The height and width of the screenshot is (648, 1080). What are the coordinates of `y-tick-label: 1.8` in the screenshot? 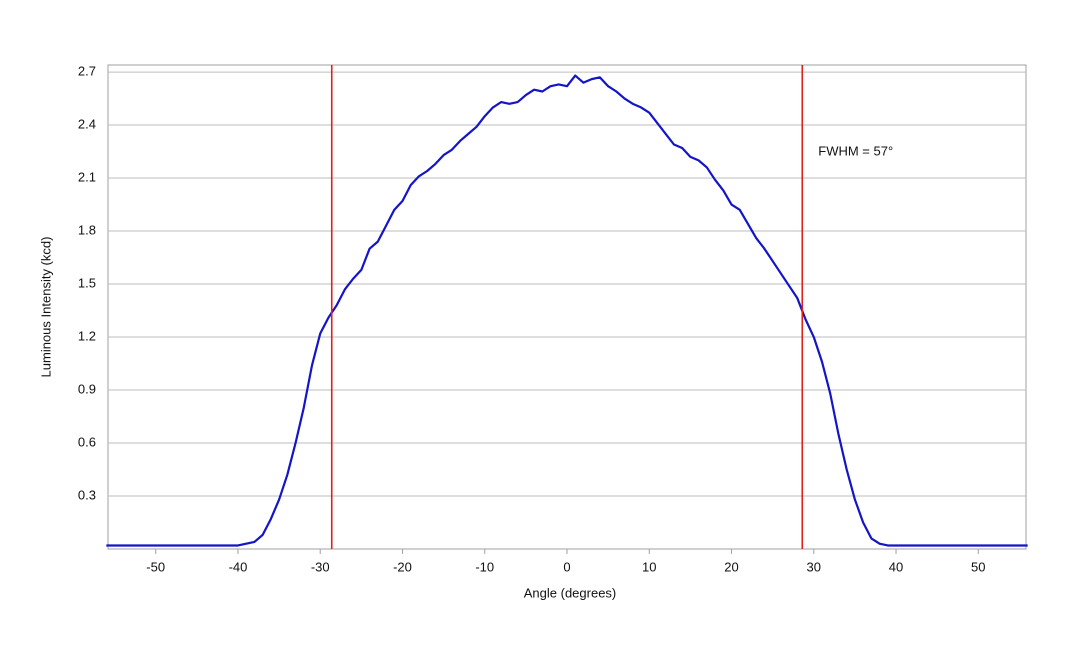 It's located at (87, 229).